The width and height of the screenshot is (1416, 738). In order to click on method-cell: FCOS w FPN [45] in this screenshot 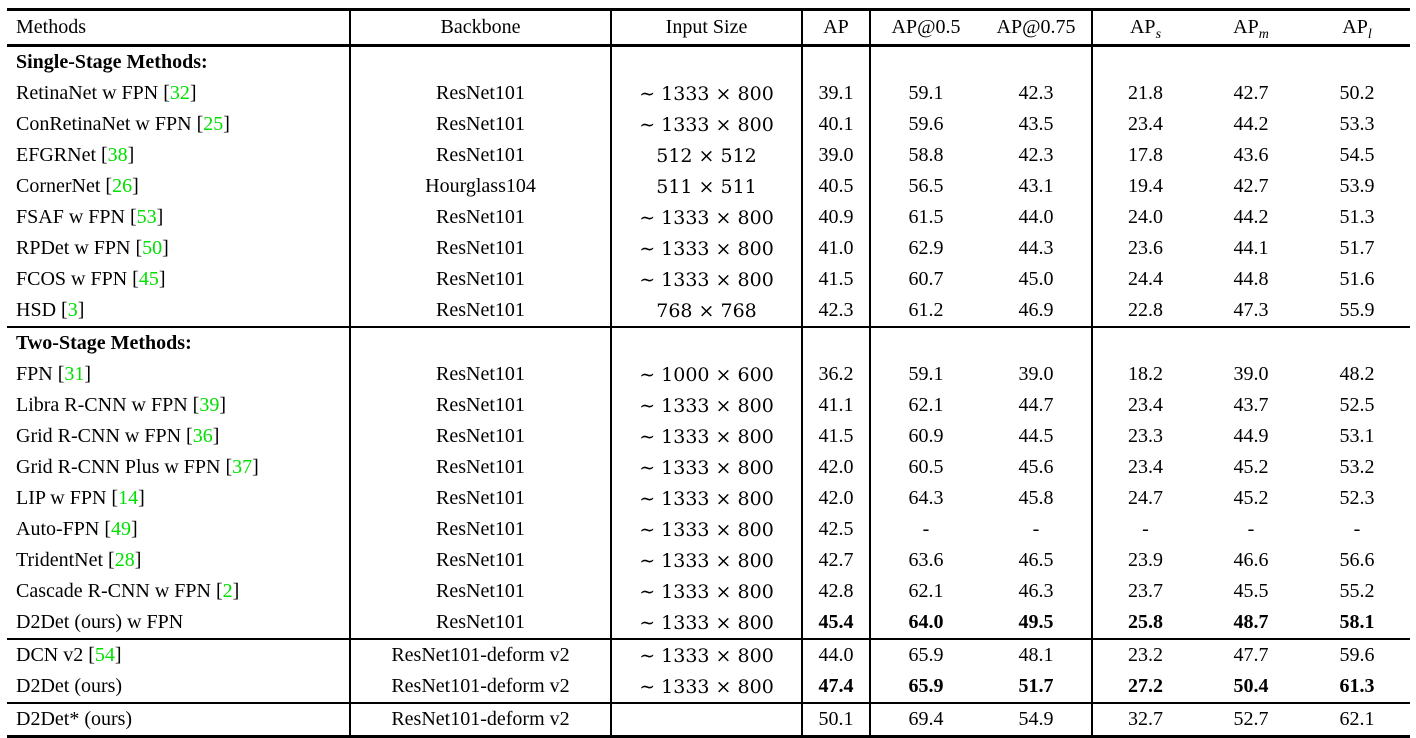, I will do `click(179, 279)`.